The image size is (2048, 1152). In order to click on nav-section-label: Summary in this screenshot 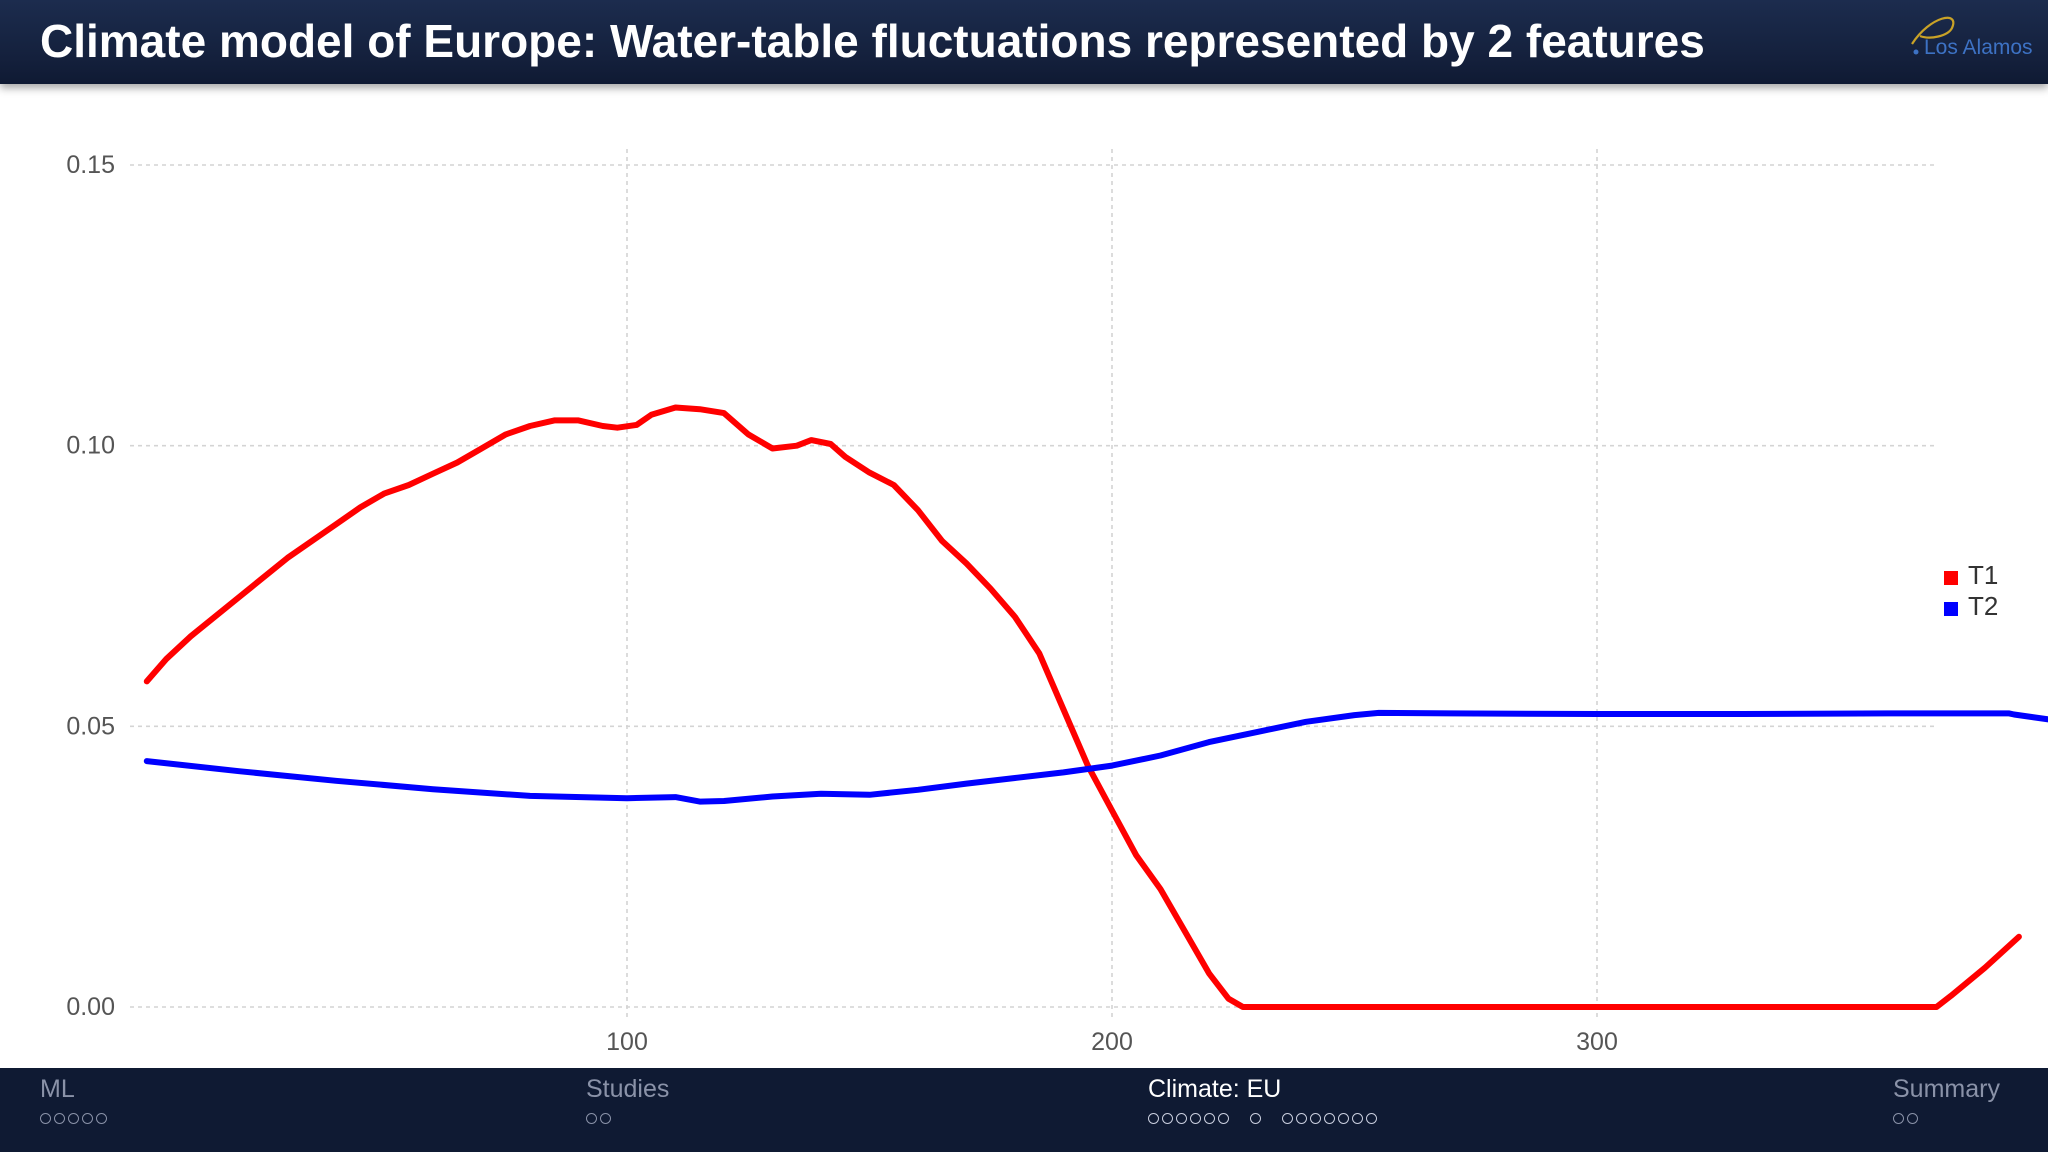, I will do `click(1946, 1089)`.